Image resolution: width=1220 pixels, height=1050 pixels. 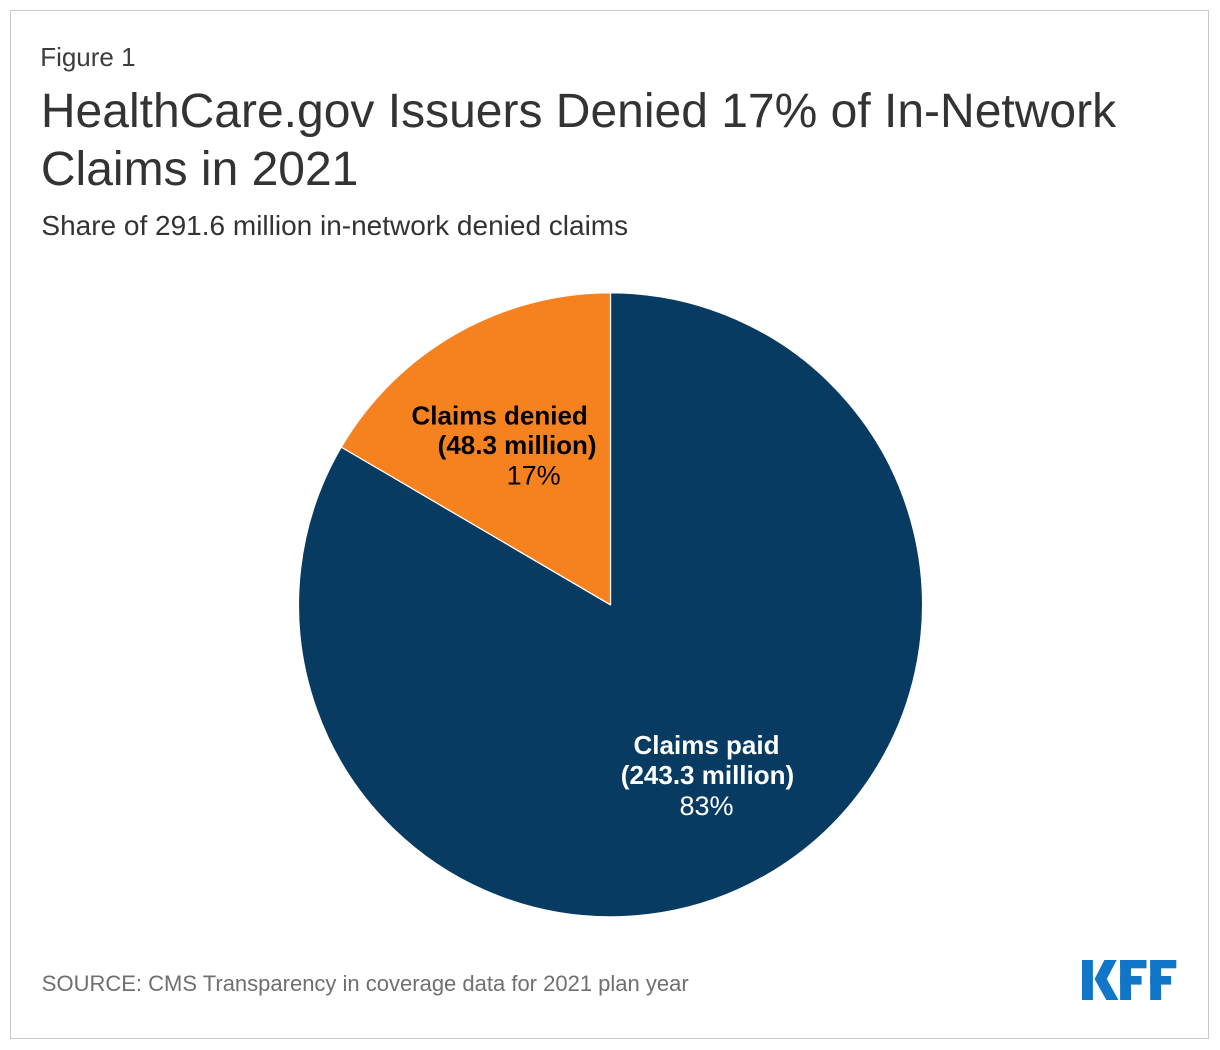 I want to click on svg-text: 83%, so click(x=706, y=806).